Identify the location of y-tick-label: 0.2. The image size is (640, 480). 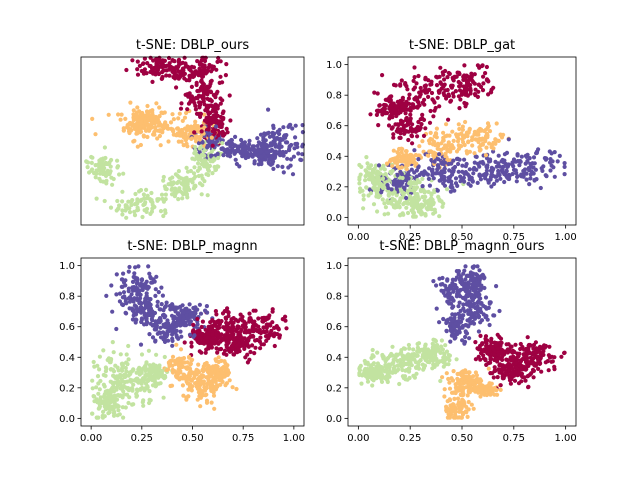
(67, 388).